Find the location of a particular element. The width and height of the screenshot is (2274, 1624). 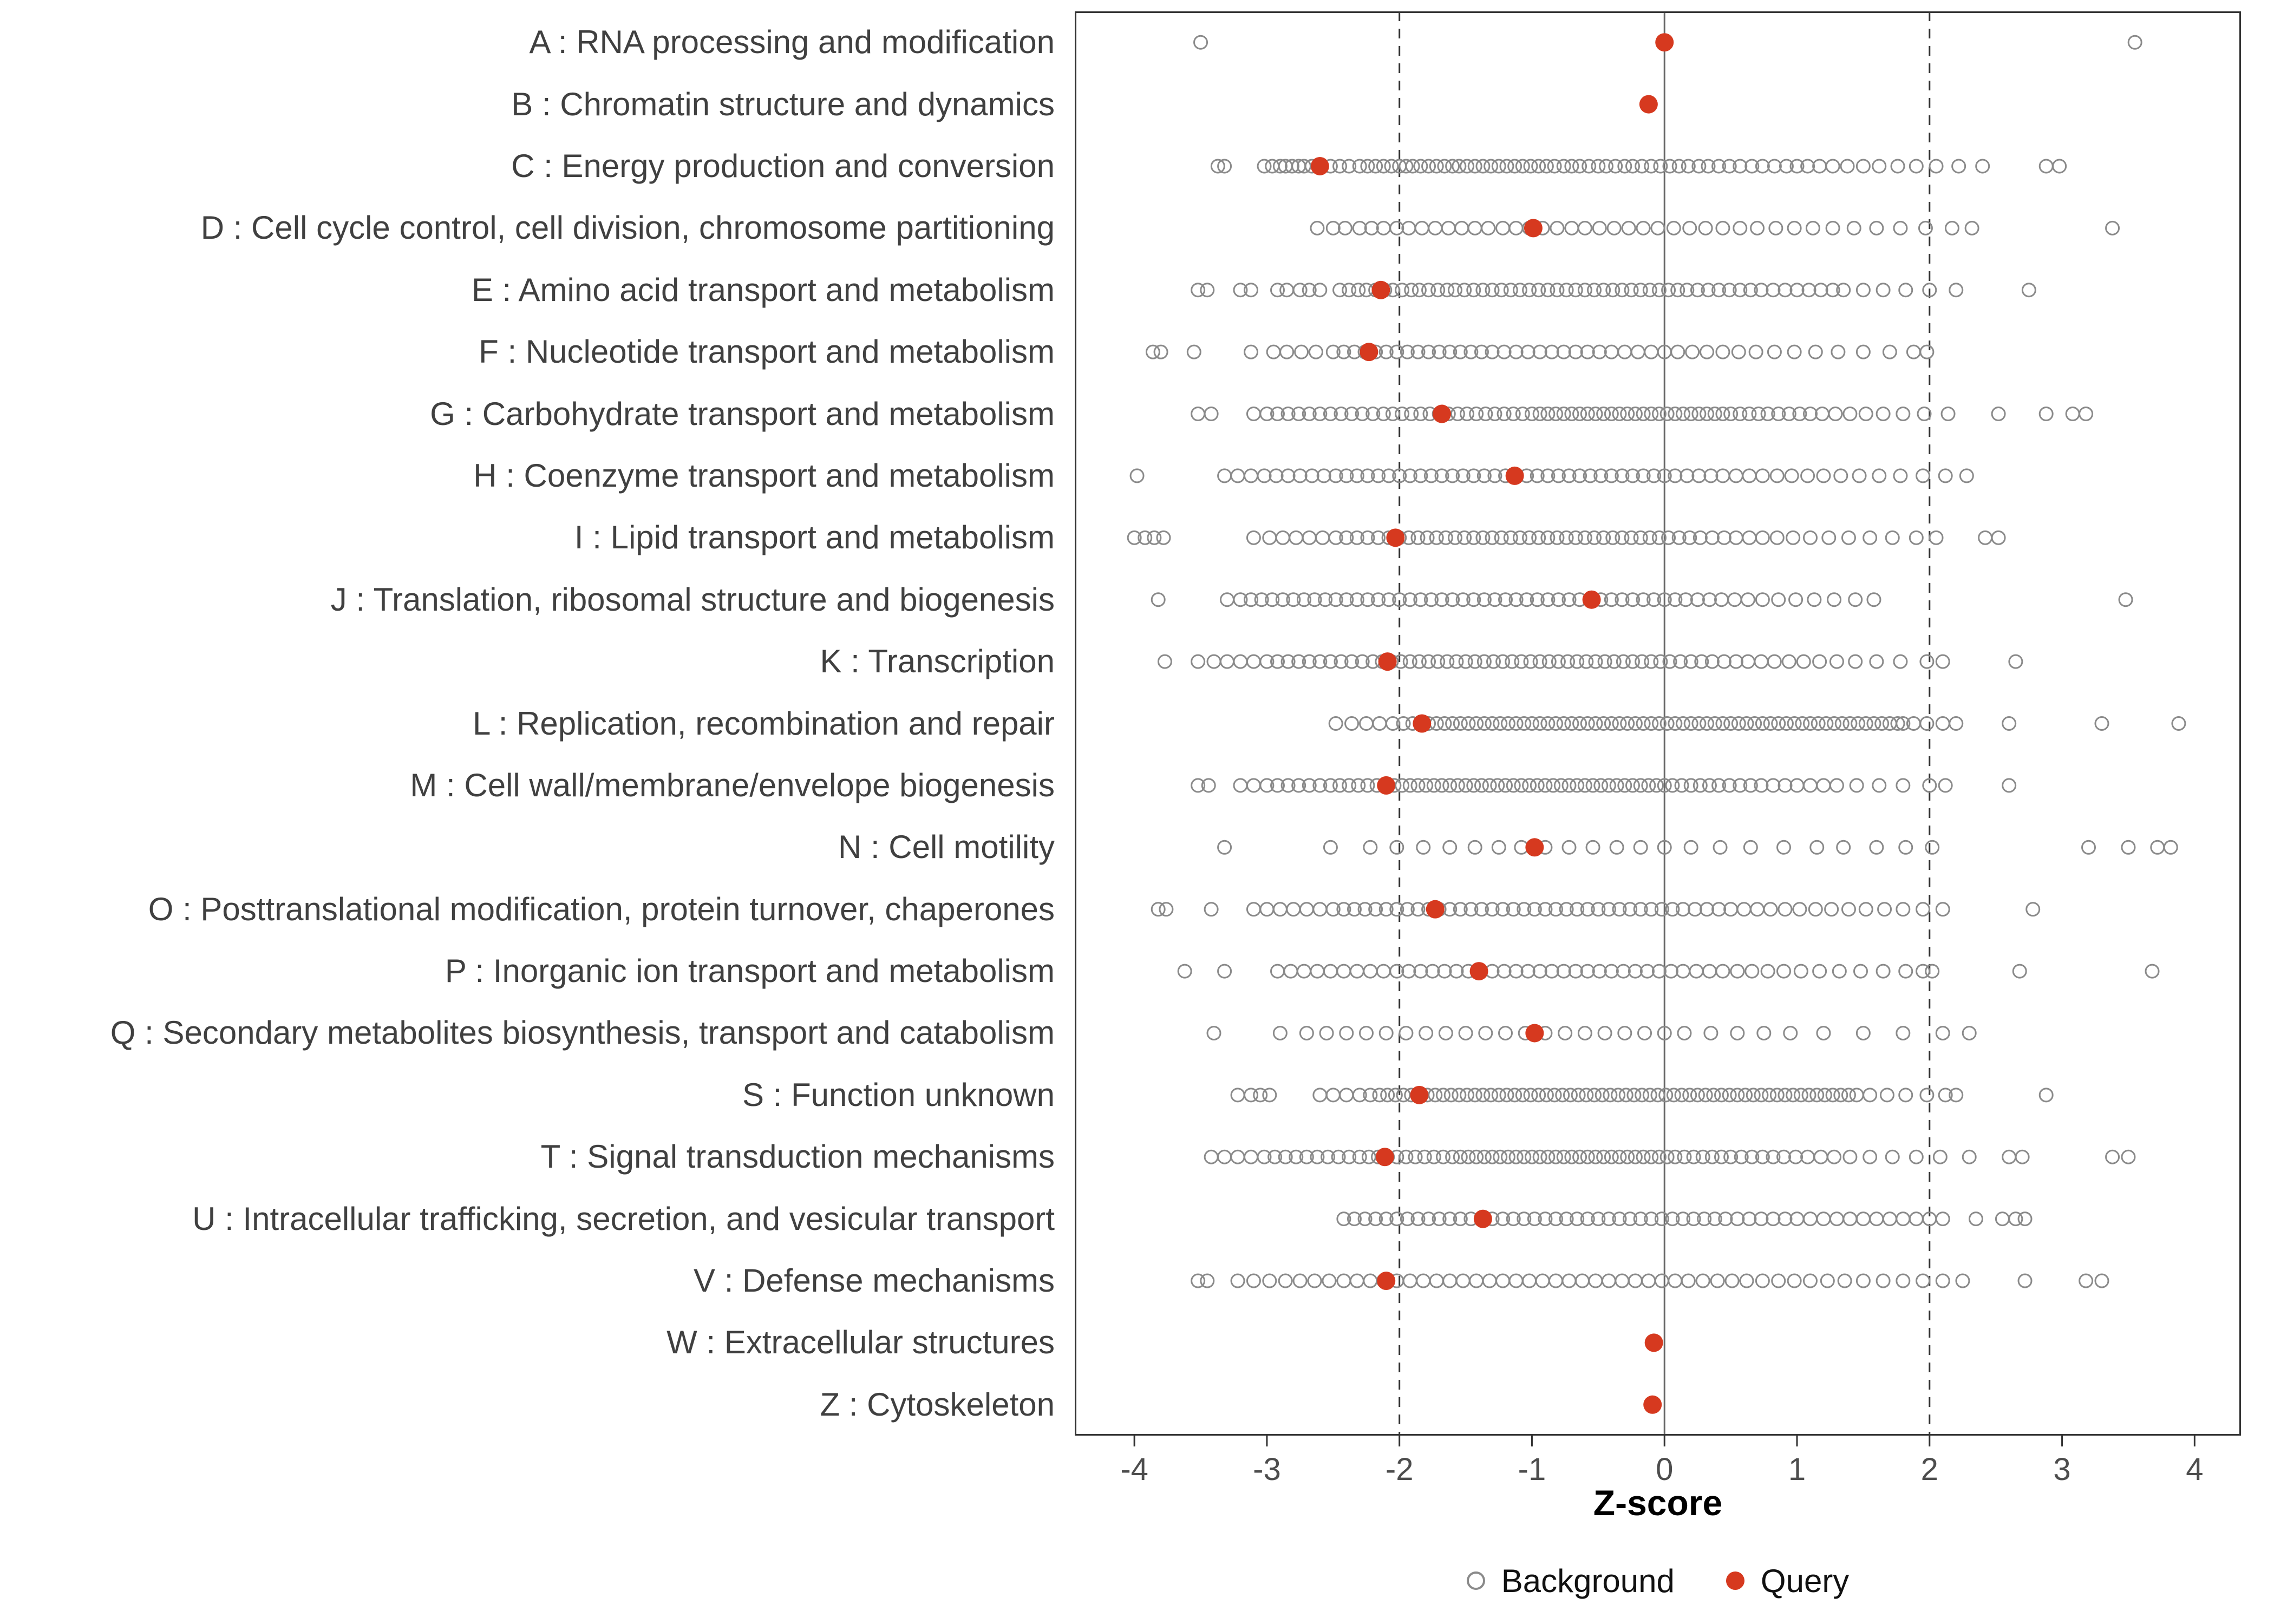

category-label: B : Chromatin structure and dynamics is located at coordinates (783, 104).